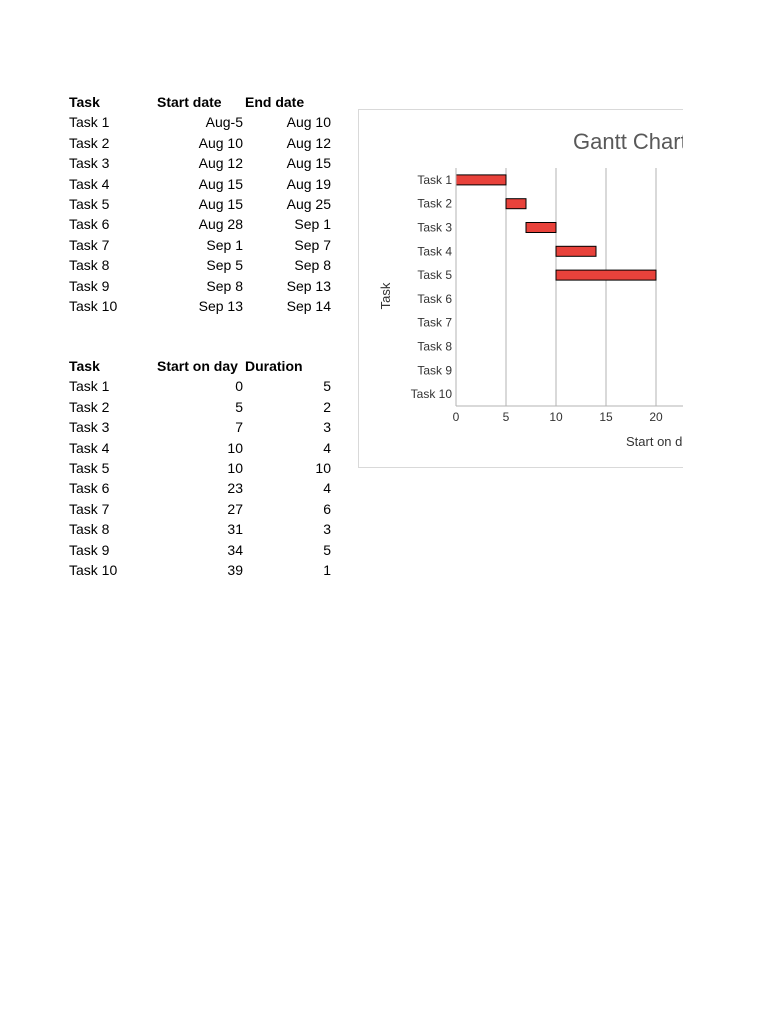 The height and width of the screenshot is (1024, 768). What do you see at coordinates (628, 141) in the screenshot?
I see `chart-title: Gantt Chart` at bounding box center [628, 141].